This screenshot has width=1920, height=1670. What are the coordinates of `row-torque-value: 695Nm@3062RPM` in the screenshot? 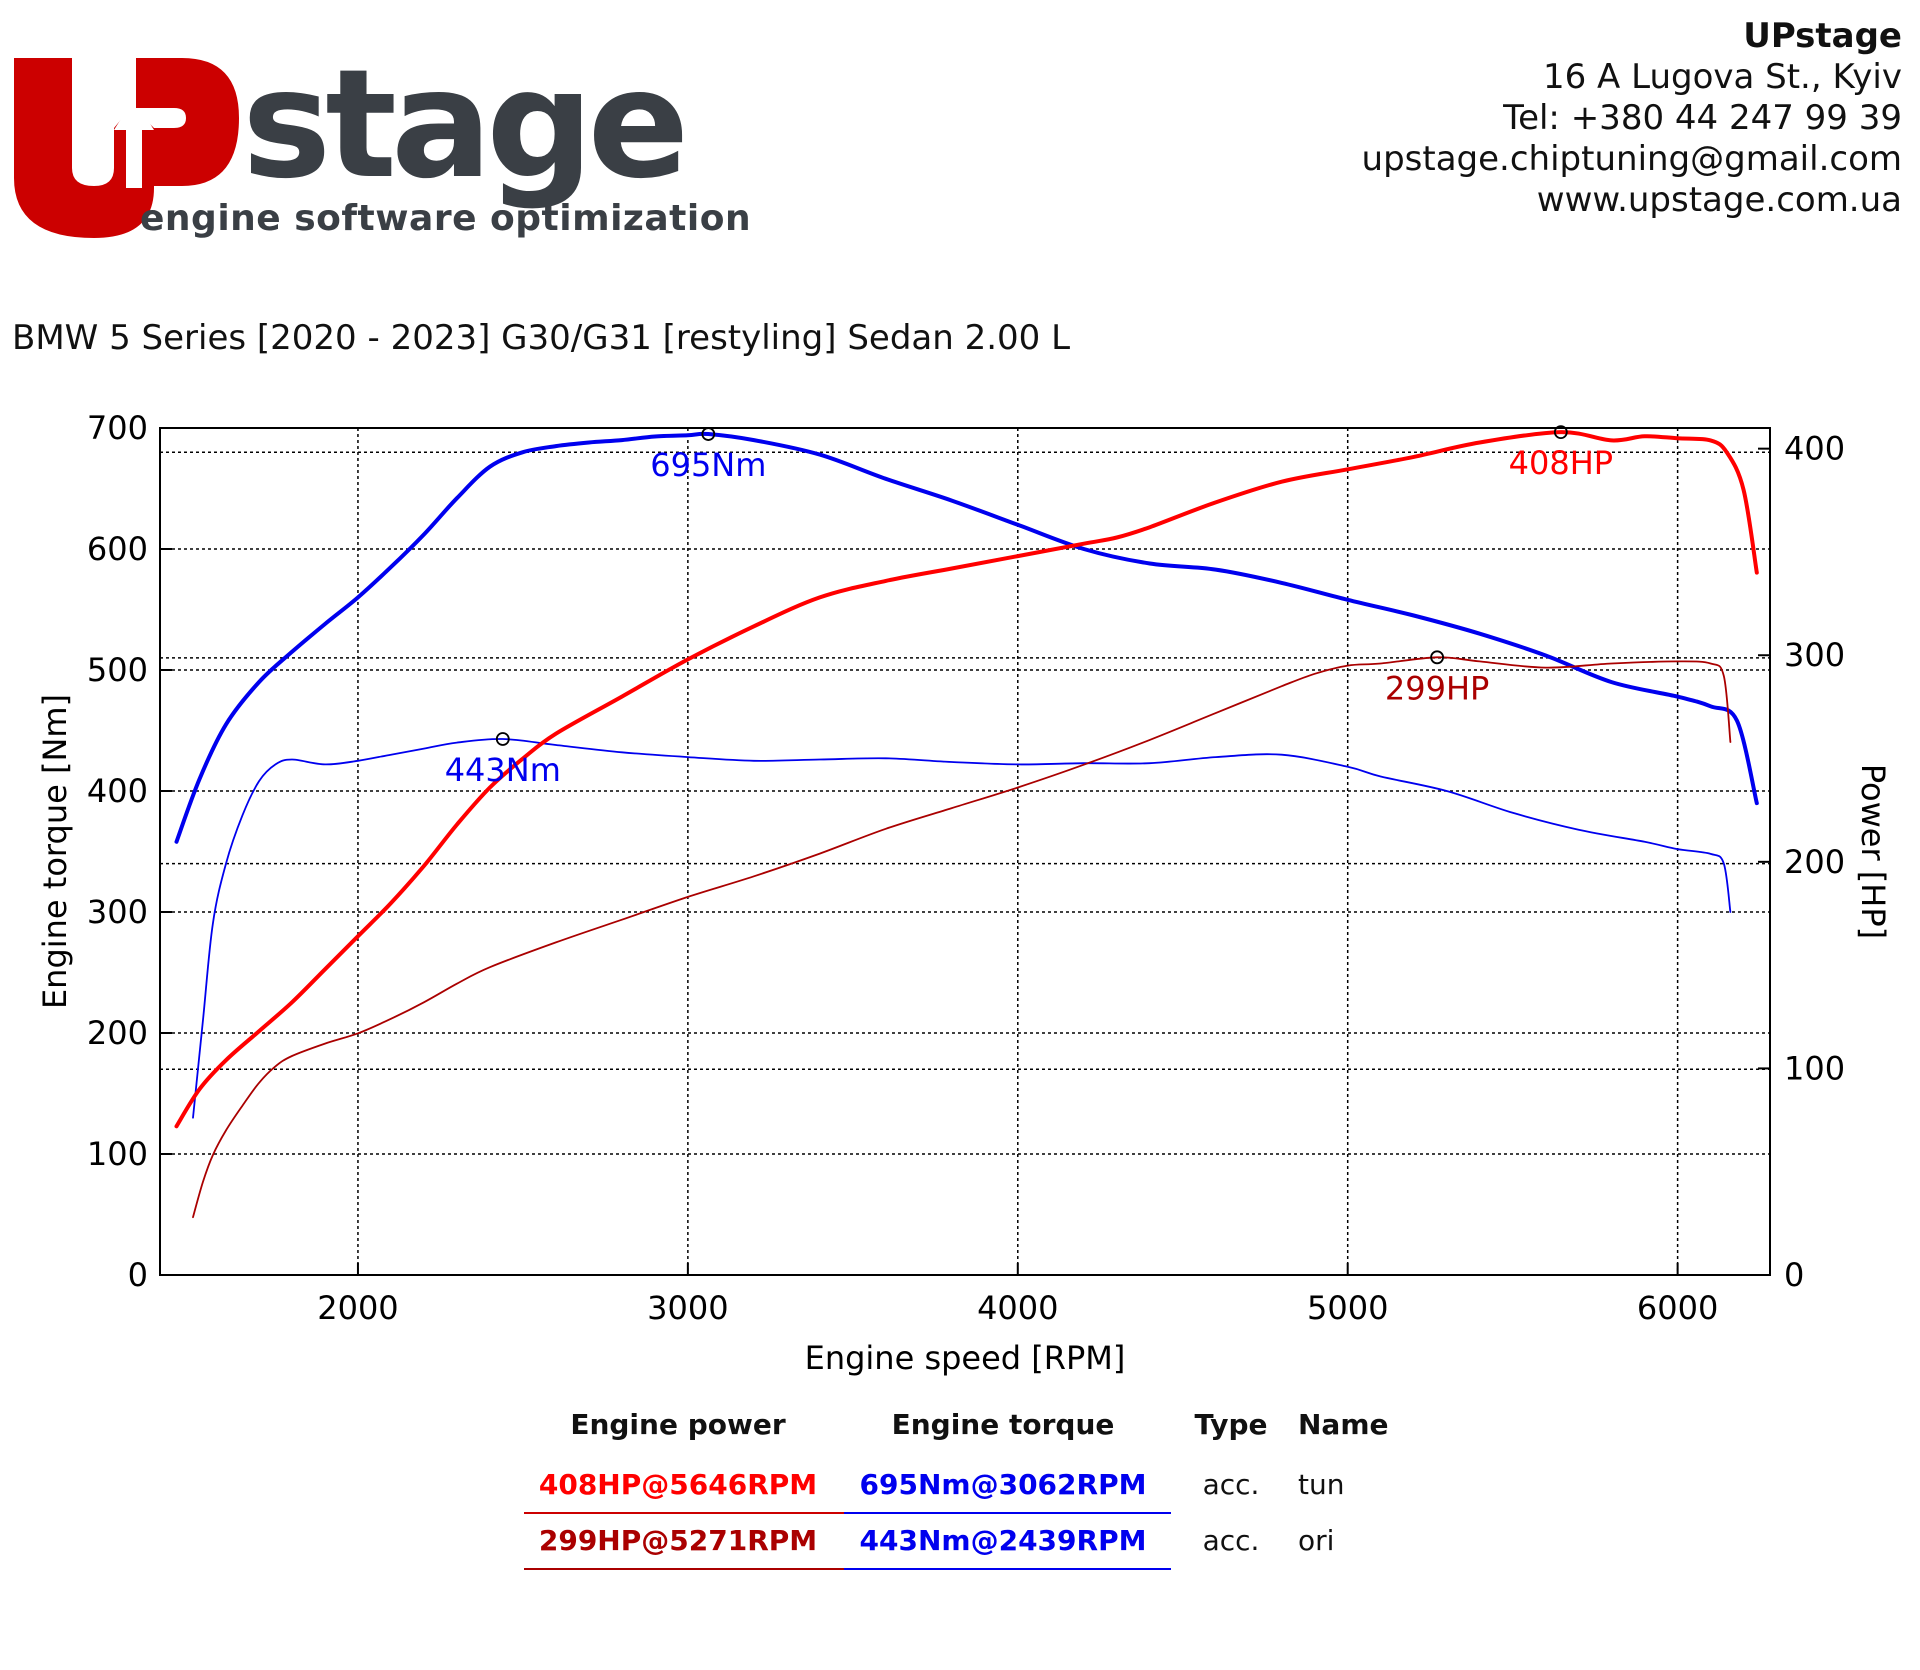 It's located at (1003, 1484).